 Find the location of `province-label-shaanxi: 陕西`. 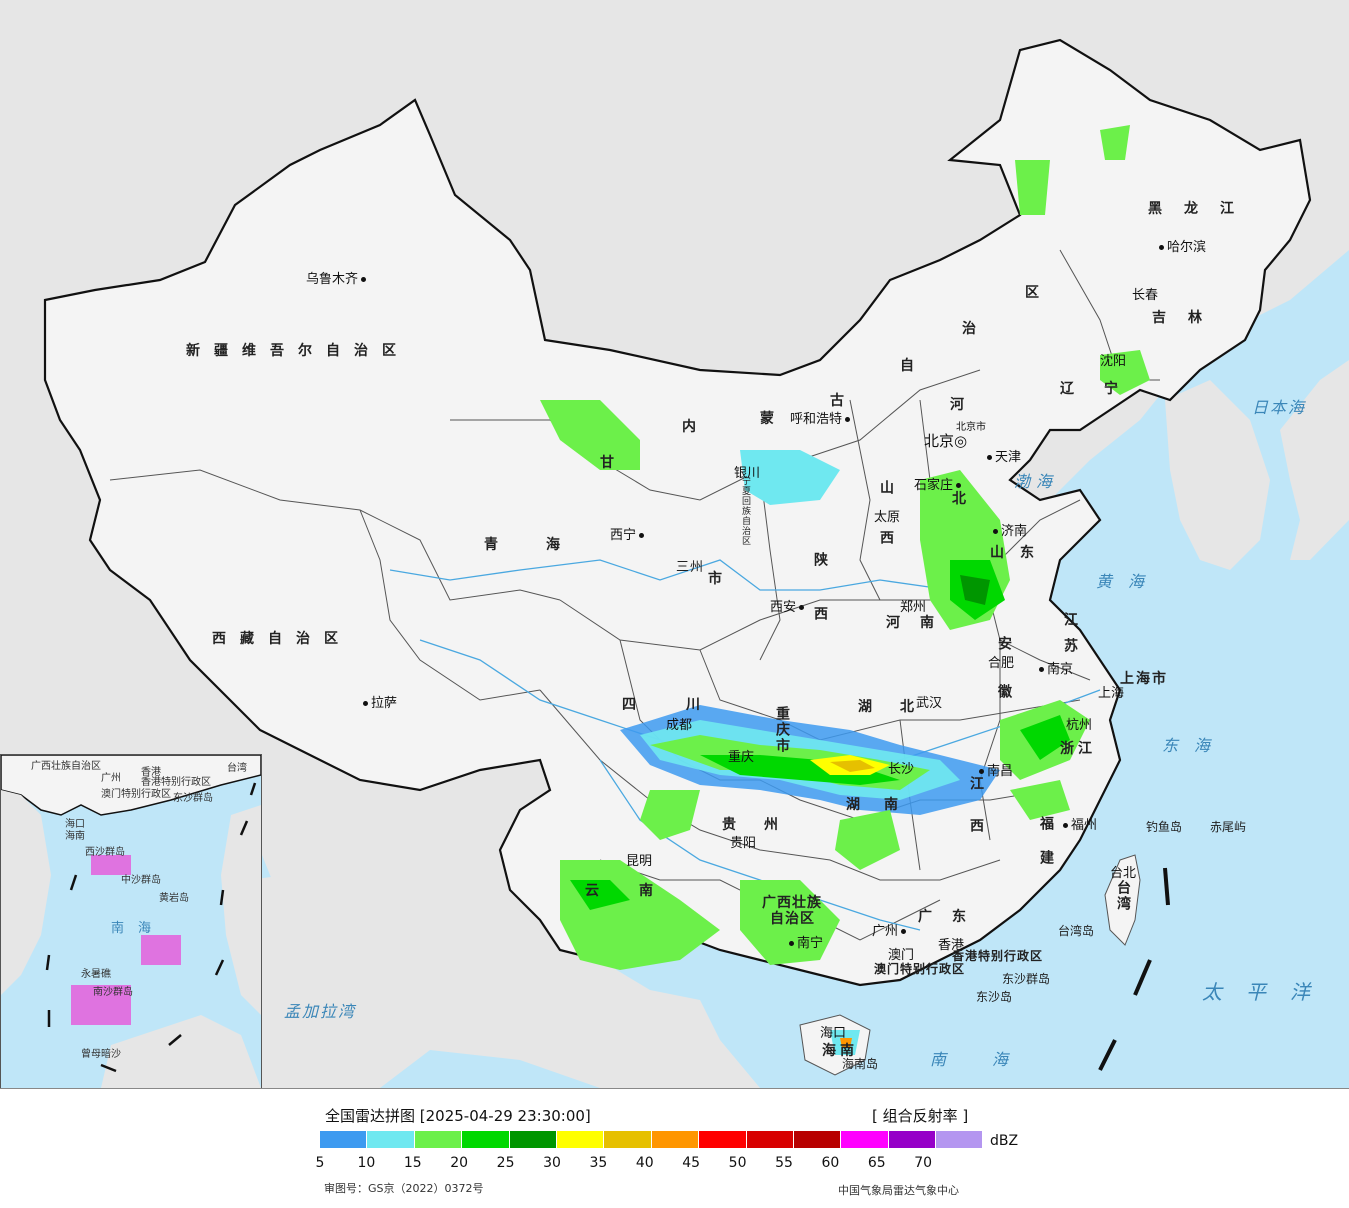

province-label-shaanxi: 陕西 is located at coordinates (820, 606).